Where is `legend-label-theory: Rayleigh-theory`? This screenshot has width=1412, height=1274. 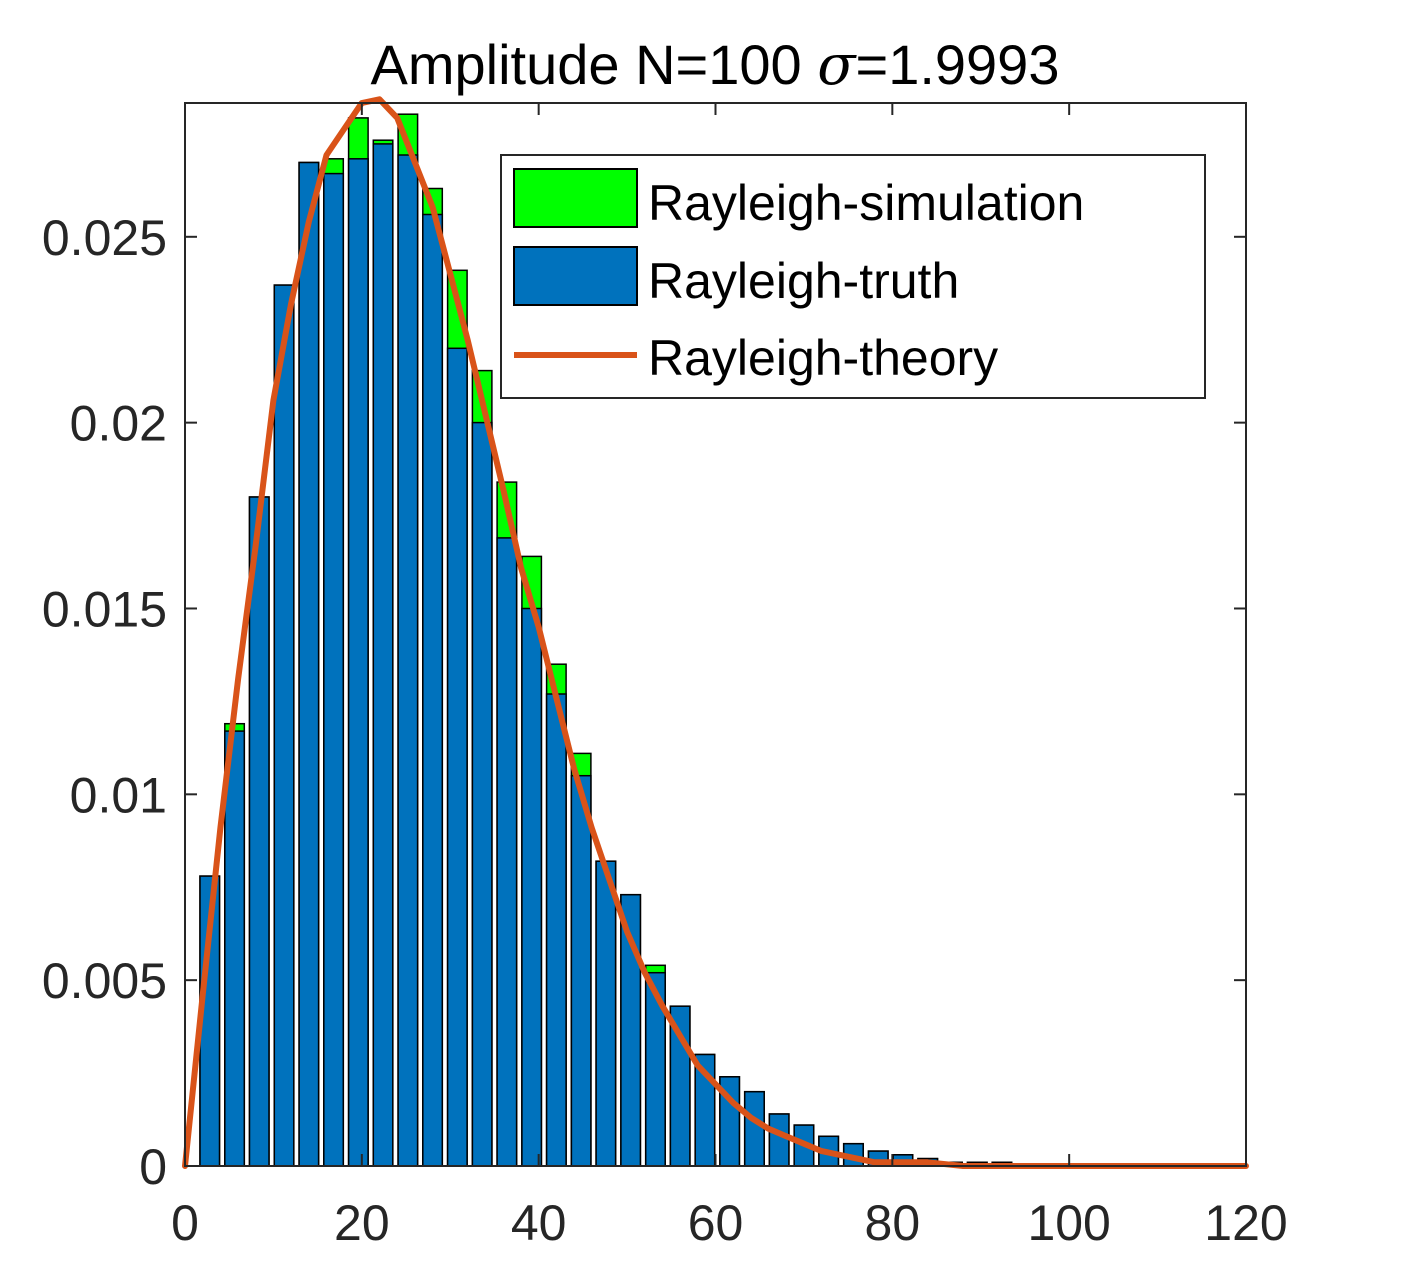 legend-label-theory: Rayleigh-theory is located at coordinates (823, 358).